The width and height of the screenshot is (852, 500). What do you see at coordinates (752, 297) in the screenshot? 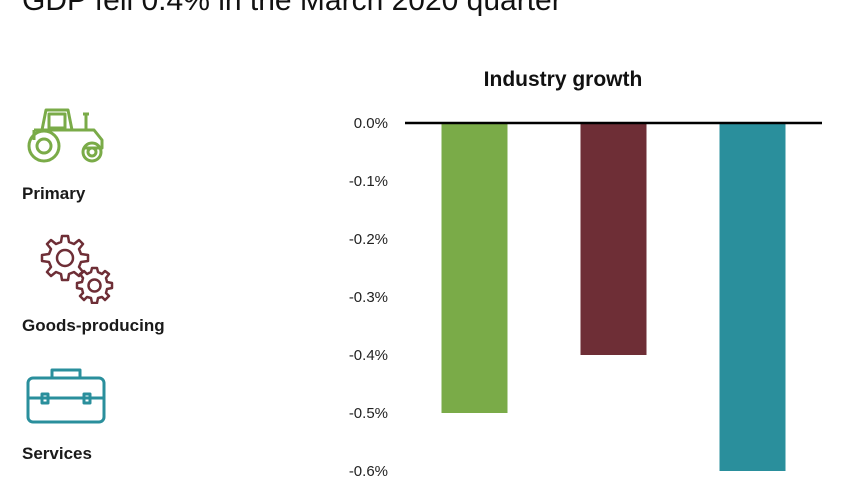
I see `bar-services` at bounding box center [752, 297].